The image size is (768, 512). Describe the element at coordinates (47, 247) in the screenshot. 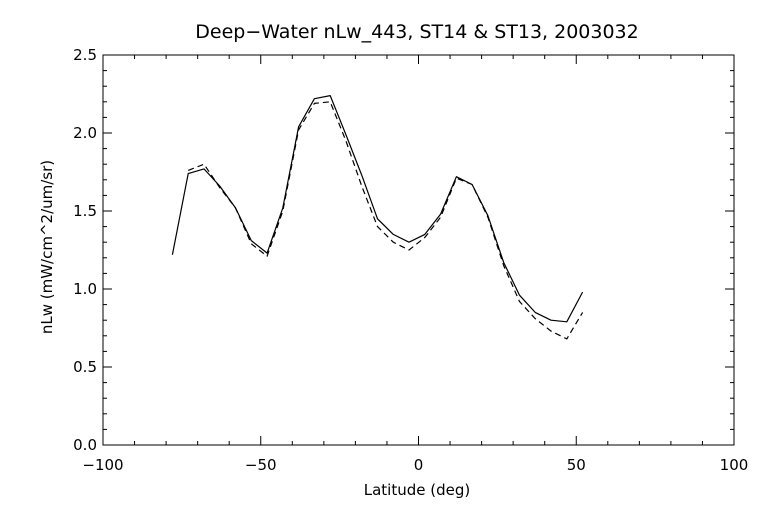

I see `y-axis-label: nLw (mW/cm^2/um/sr)` at that location.